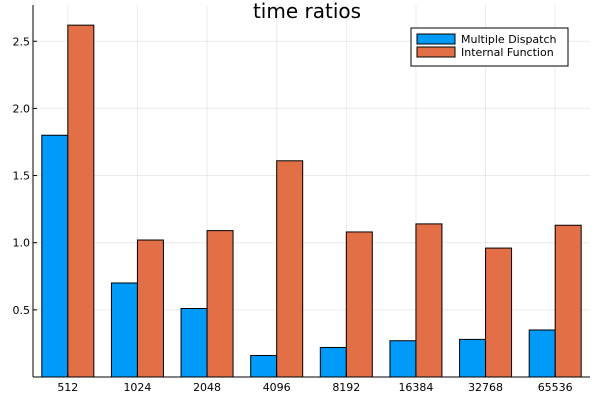 Image resolution: width=600 pixels, height=405 pixels. What do you see at coordinates (555, 387) in the screenshot?
I see `x-tick-label: 65536` at bounding box center [555, 387].